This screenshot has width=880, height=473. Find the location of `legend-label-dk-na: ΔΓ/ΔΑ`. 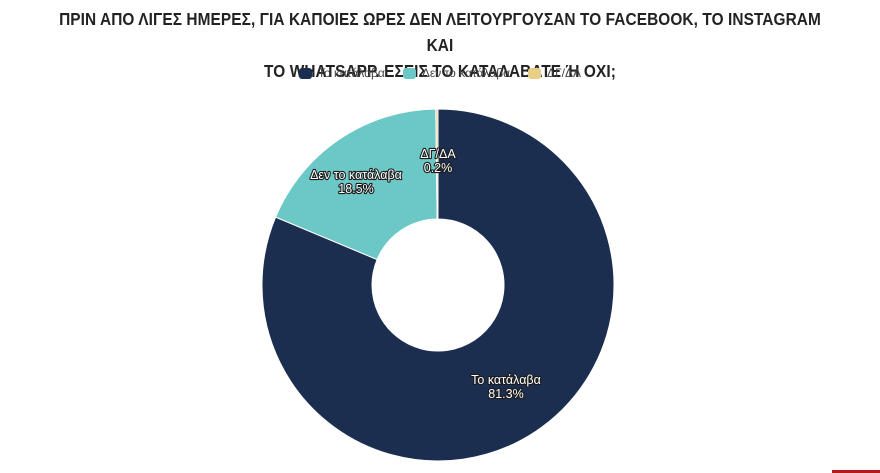

legend-label-dk-na: ΔΓ/ΔΑ is located at coordinates (564, 73).